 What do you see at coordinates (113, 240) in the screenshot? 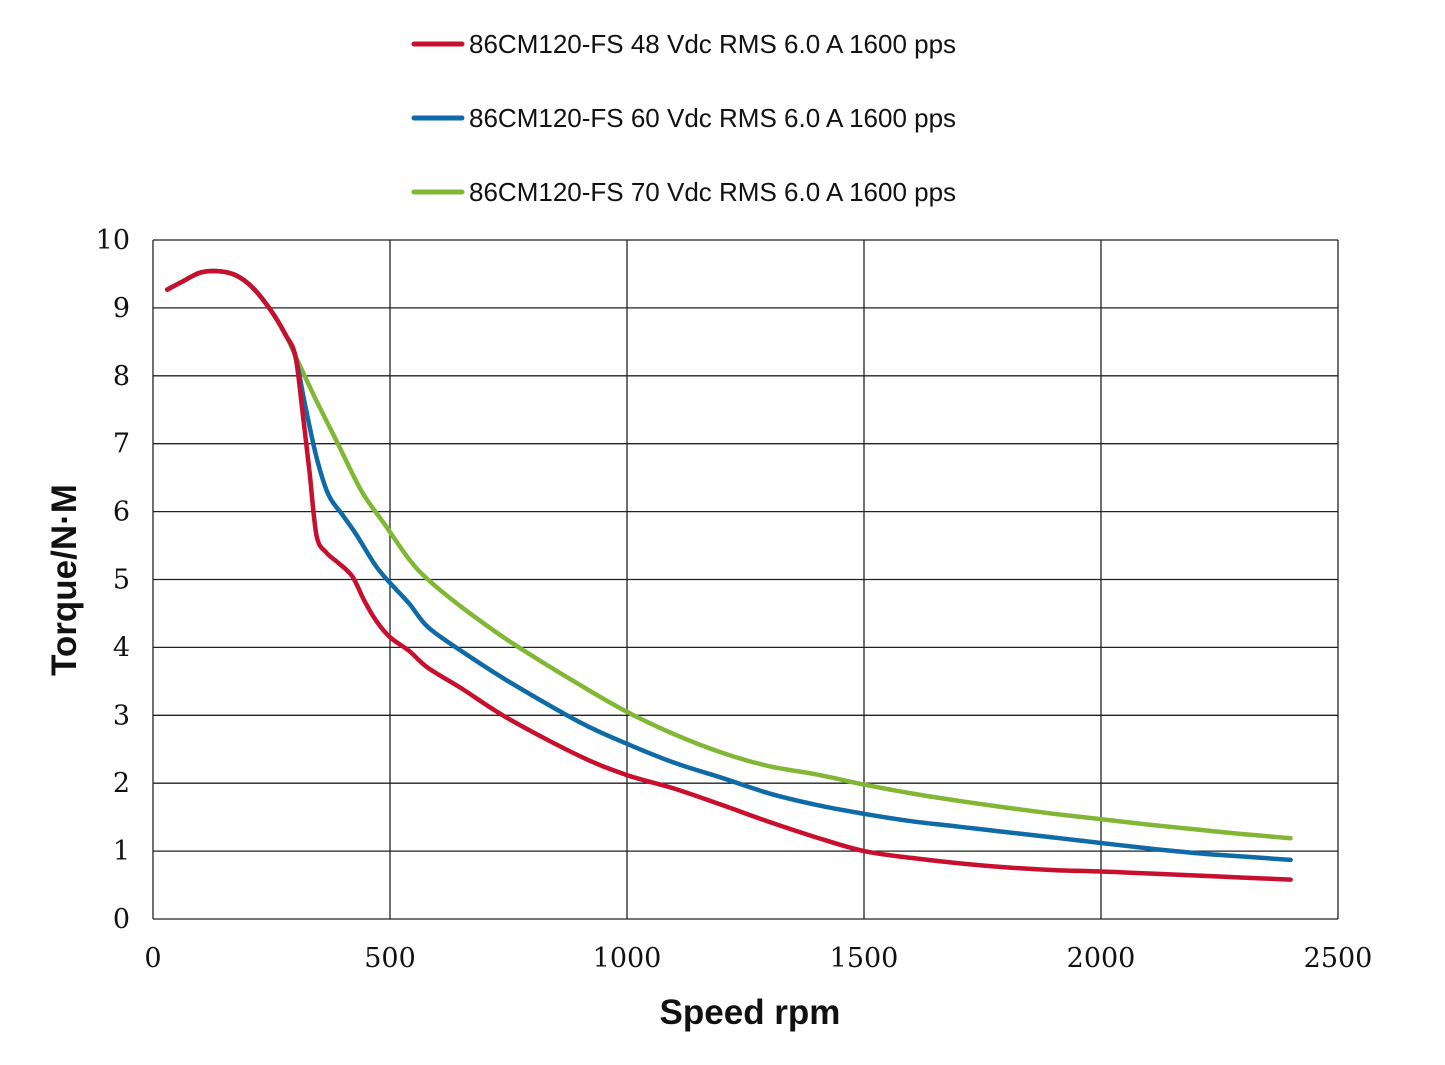
I see `y-tick-label-10: 10` at bounding box center [113, 240].